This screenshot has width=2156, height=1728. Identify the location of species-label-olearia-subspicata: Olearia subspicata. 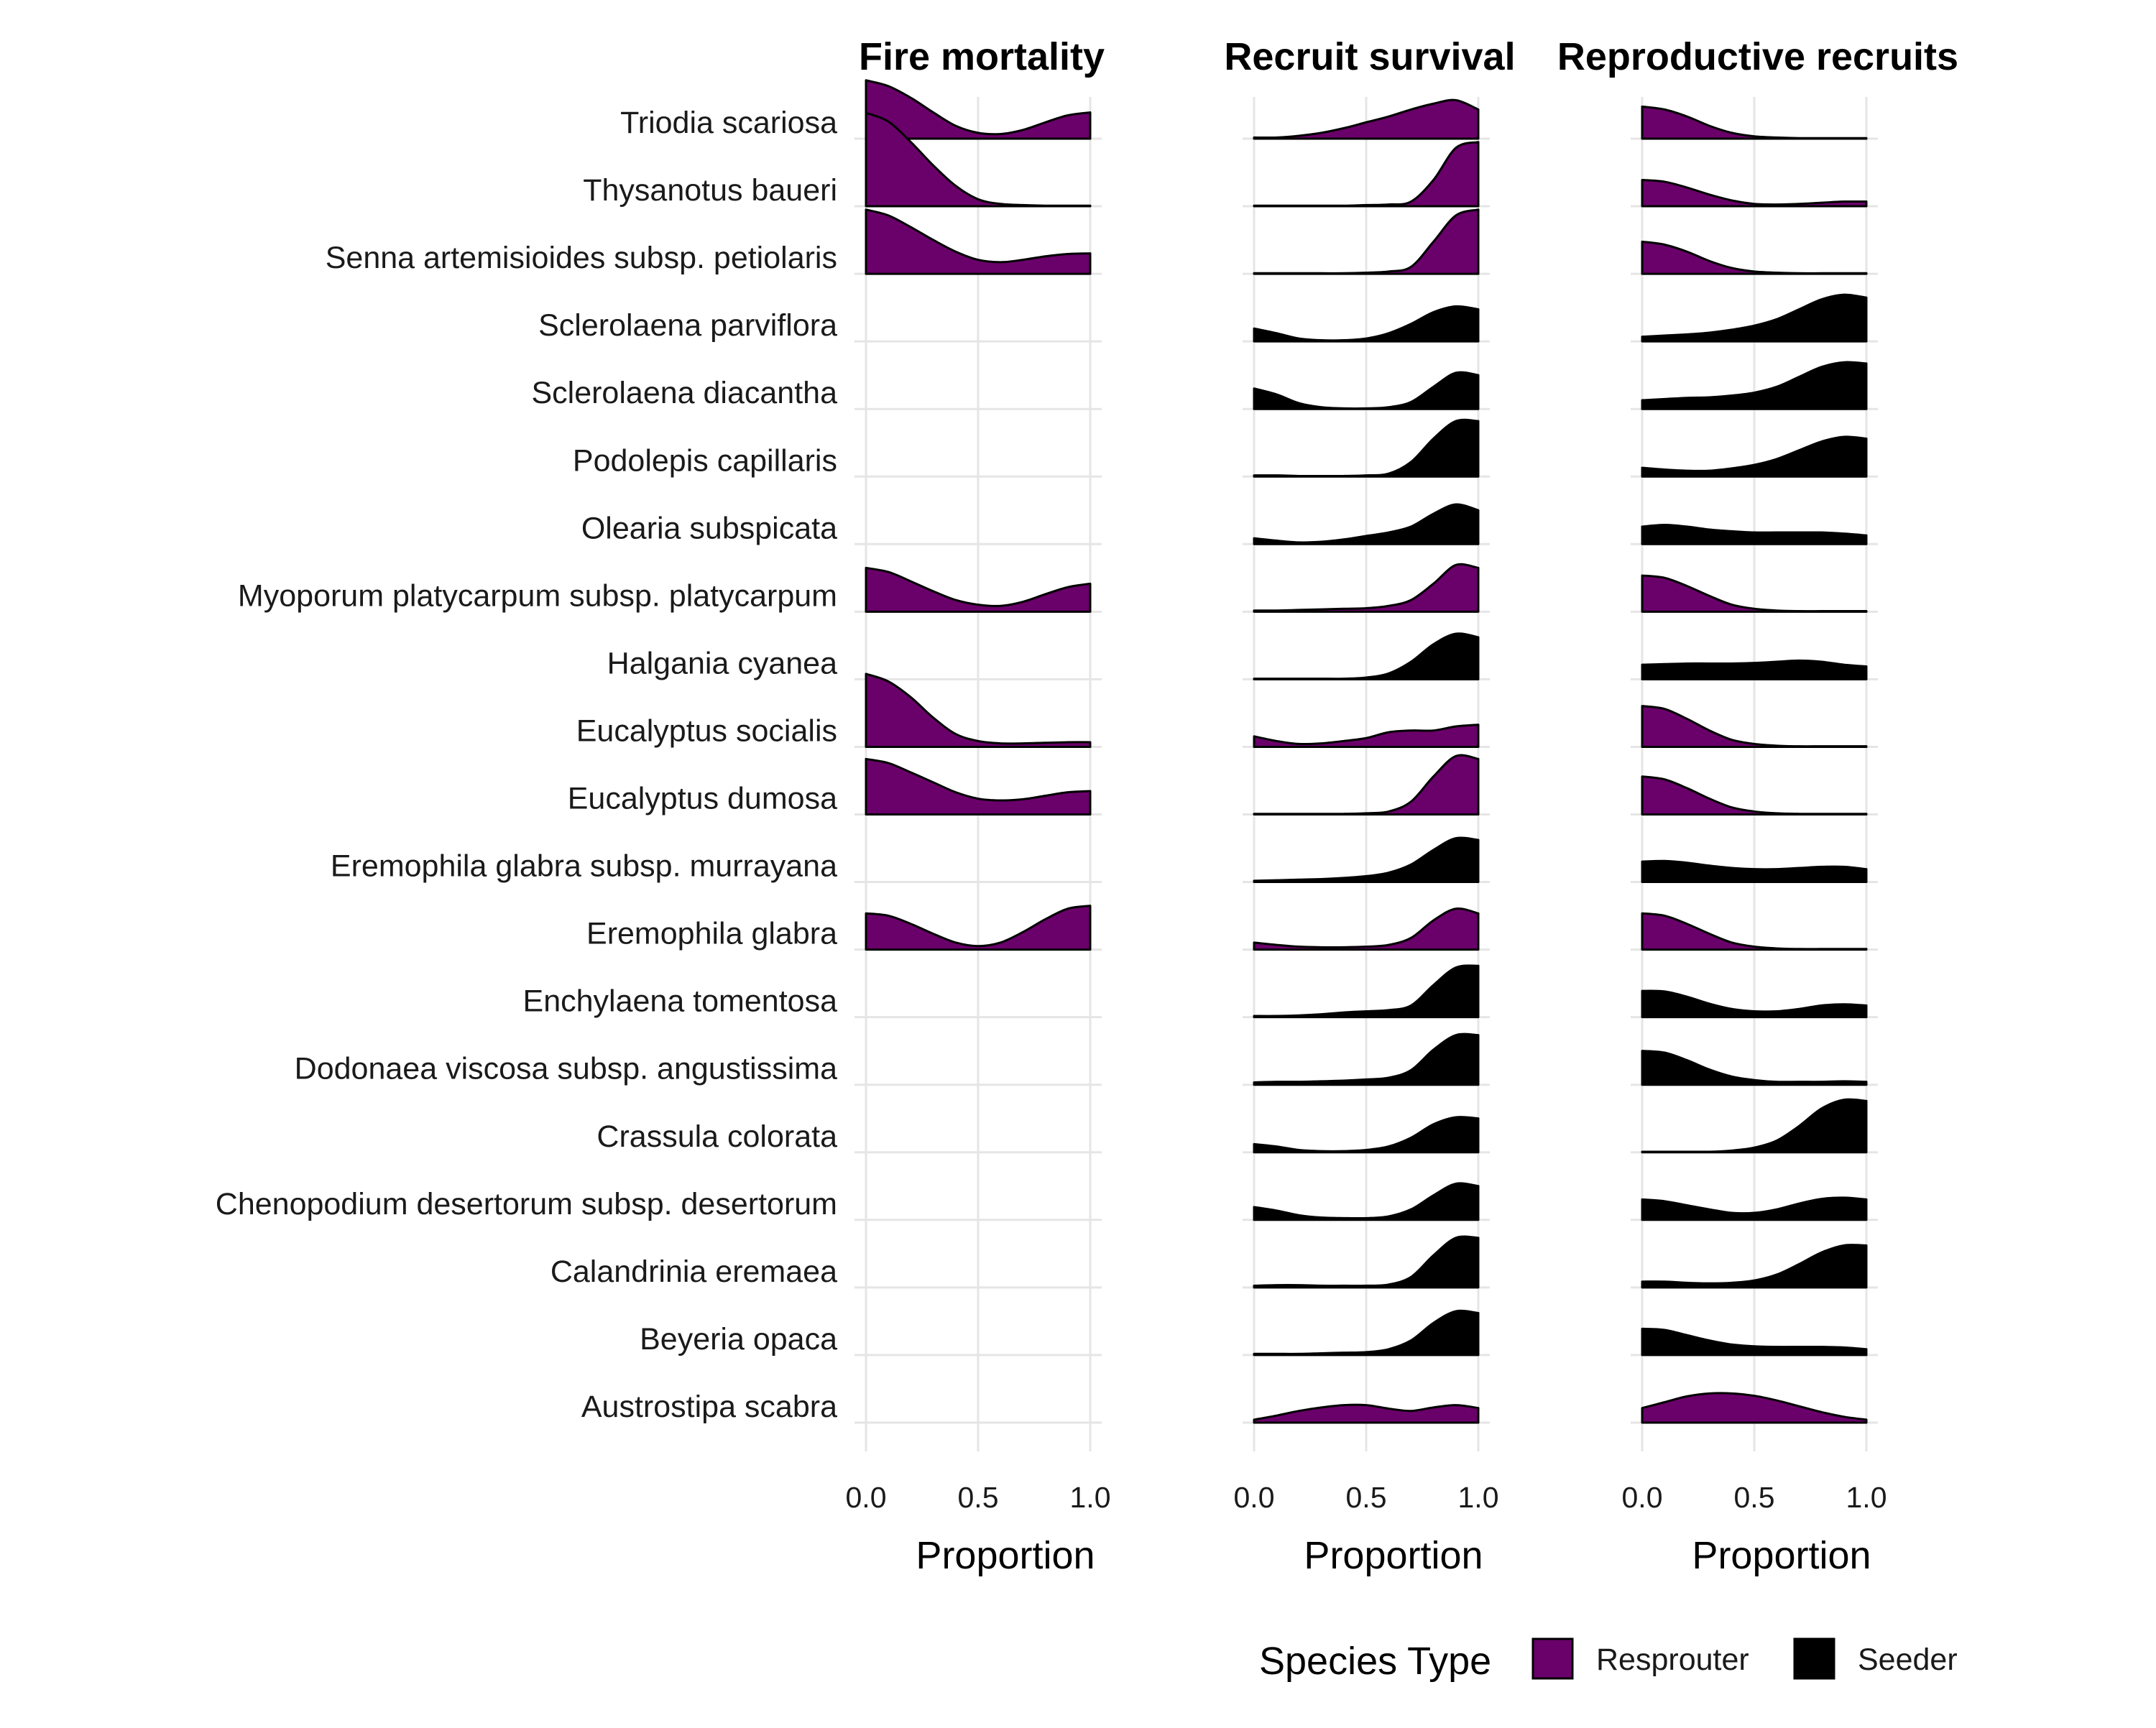
(709, 528).